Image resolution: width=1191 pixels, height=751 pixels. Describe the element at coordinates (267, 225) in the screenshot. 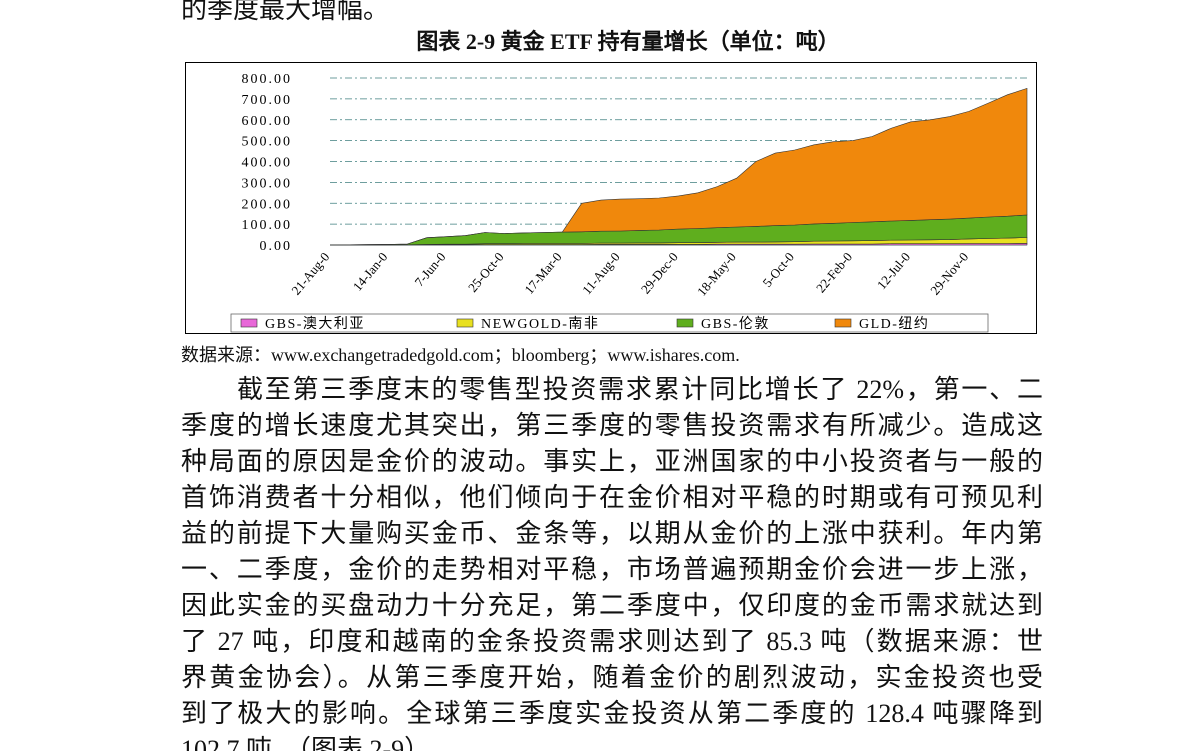

I see `y-tick-label: 100.00` at that location.